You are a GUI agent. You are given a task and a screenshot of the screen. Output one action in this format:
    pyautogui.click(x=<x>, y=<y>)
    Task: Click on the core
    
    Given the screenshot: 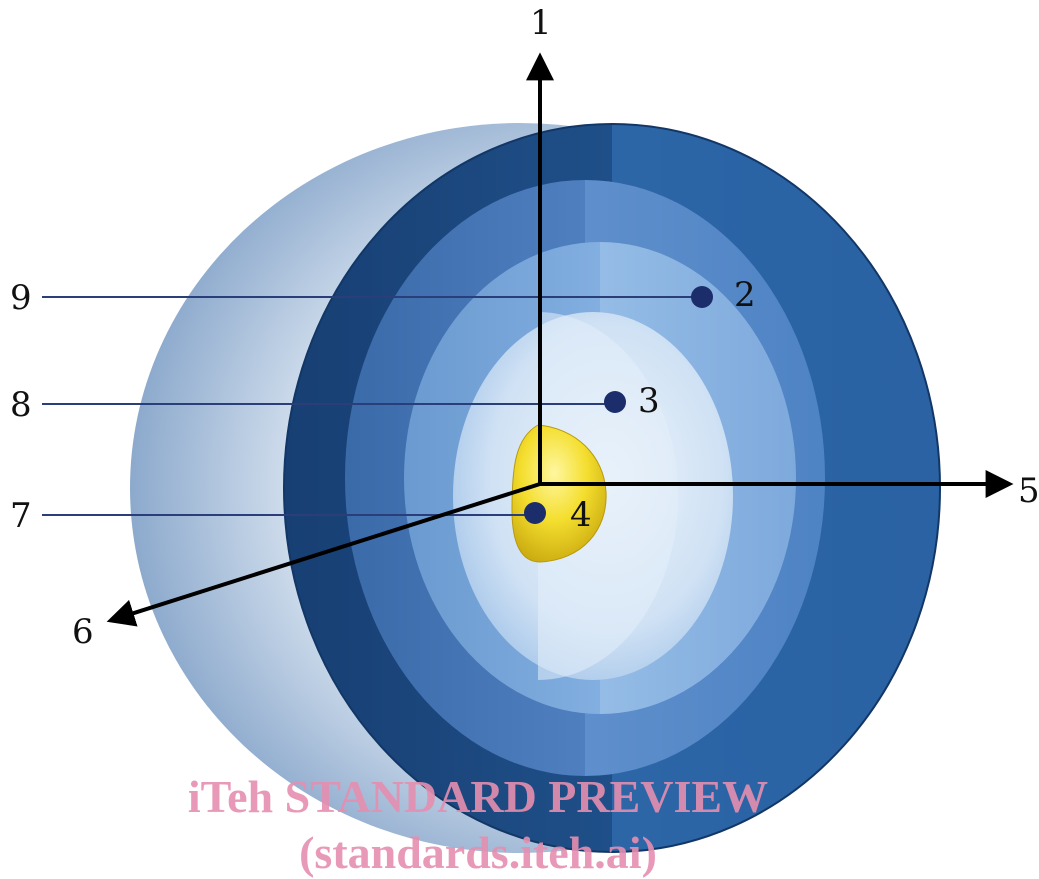 What is the action you would take?
    pyautogui.click(x=559, y=493)
    